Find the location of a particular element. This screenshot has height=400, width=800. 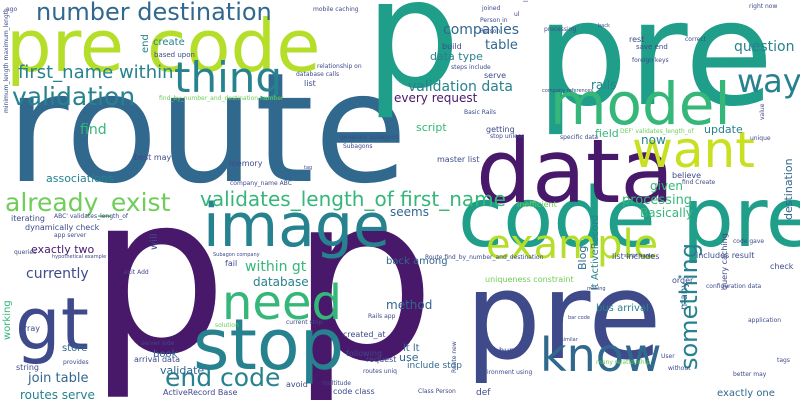

cloud-word: currently is located at coordinates (57, 274).